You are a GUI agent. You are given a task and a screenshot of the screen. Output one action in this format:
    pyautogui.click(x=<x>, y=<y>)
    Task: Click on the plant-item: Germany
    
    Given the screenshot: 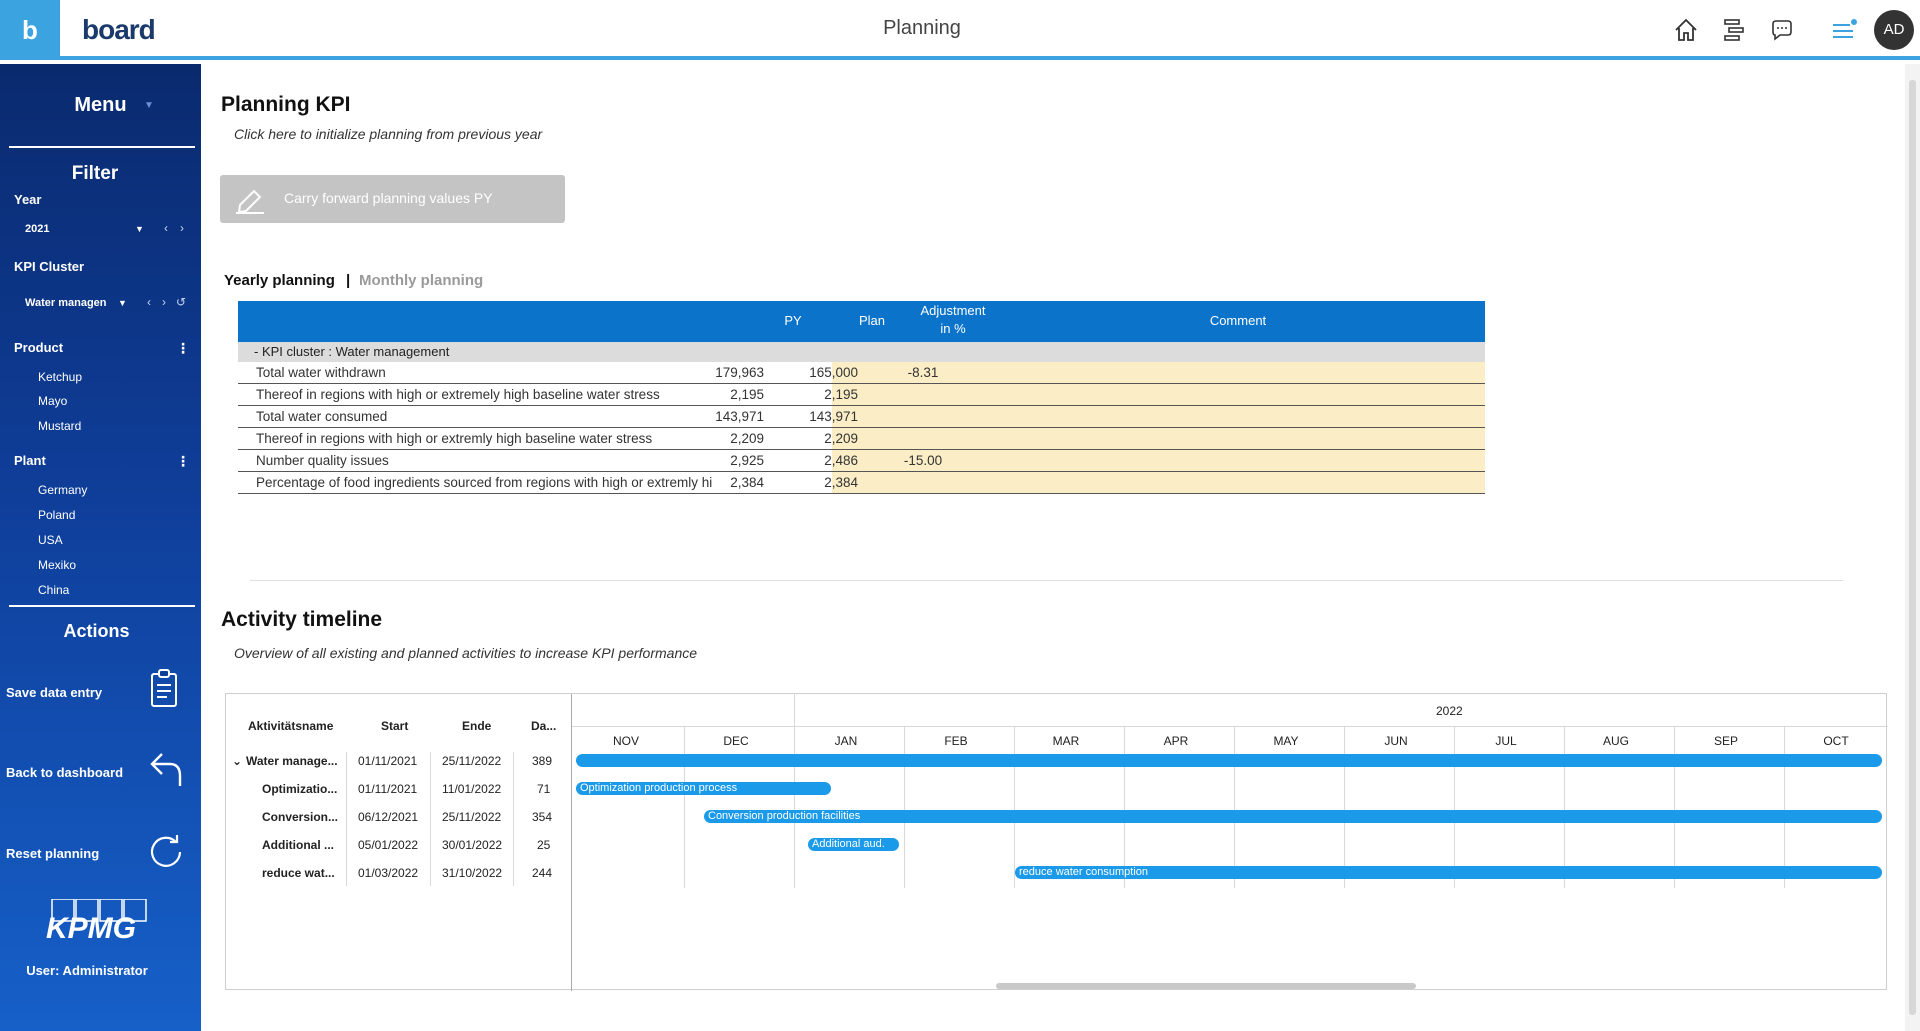 What is the action you would take?
    pyautogui.click(x=63, y=490)
    